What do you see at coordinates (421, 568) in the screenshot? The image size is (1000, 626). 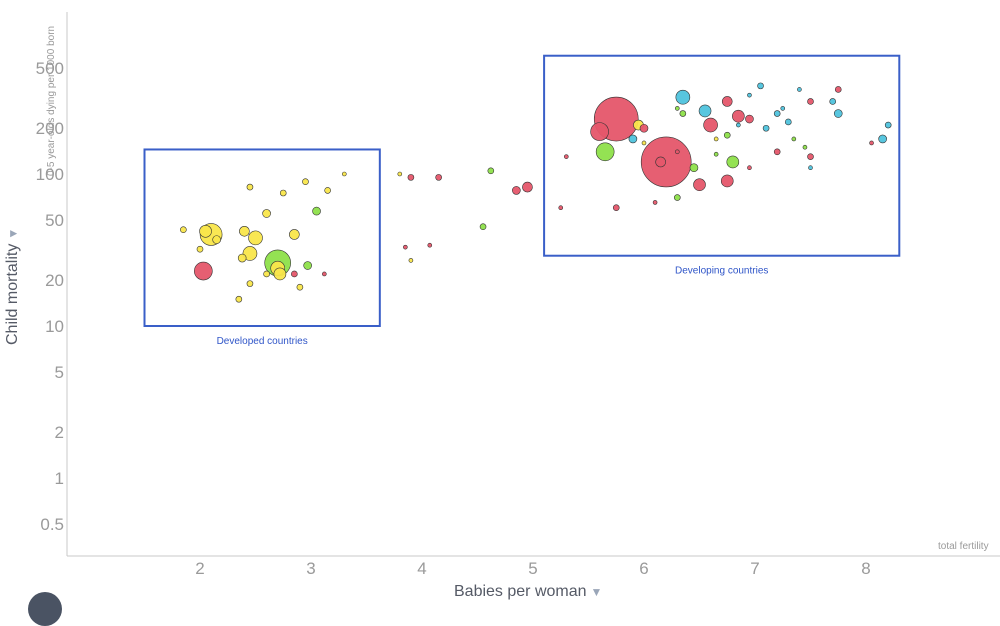 I see `x-tick-label: 4` at bounding box center [421, 568].